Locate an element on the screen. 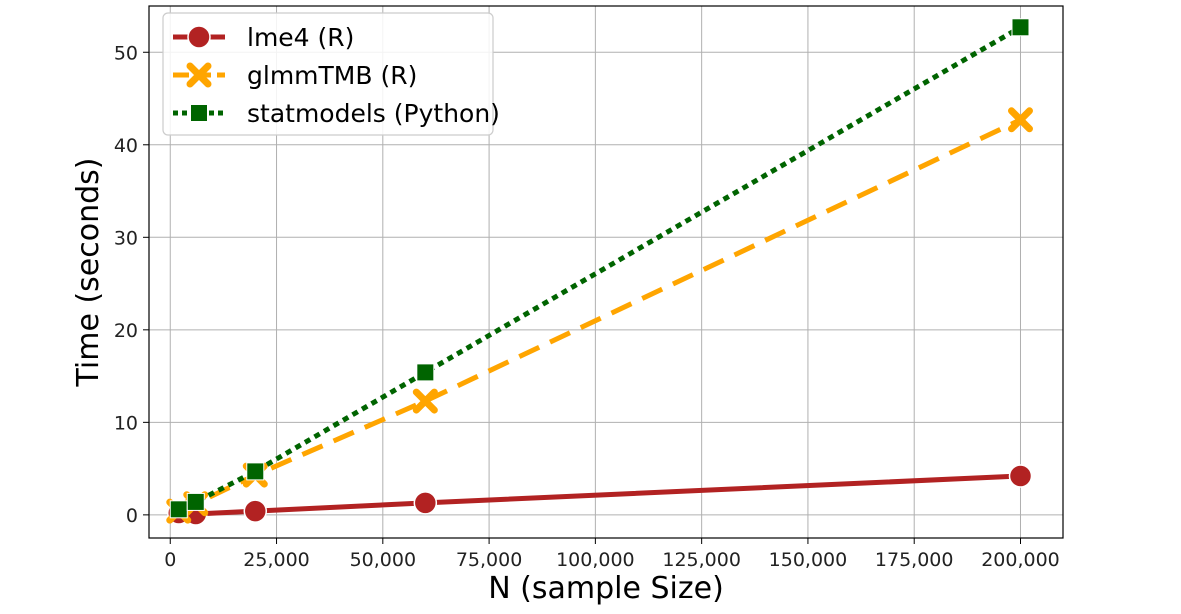  y-tick-label: 0 is located at coordinates (132, 516).